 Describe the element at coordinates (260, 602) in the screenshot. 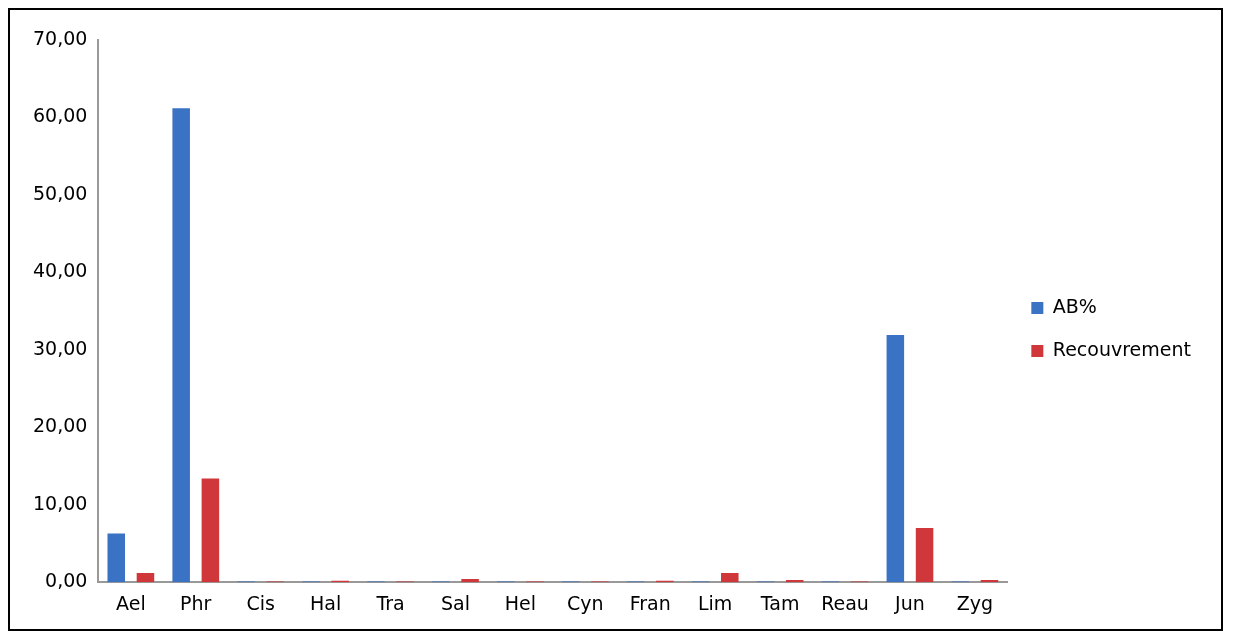

I see `x-tick-label: Cis` at that location.